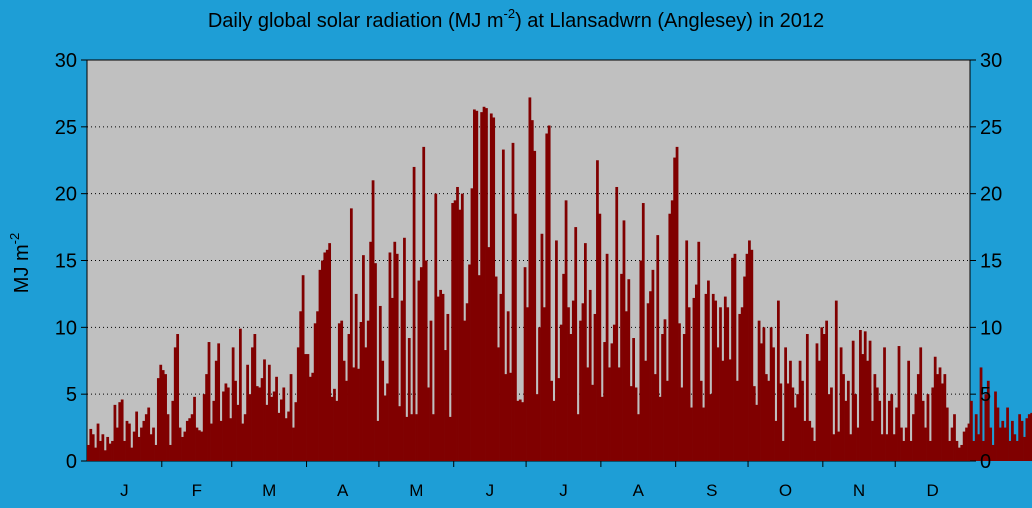  What do you see at coordinates (932, 490) in the screenshot?
I see `x-month-label: D` at bounding box center [932, 490].